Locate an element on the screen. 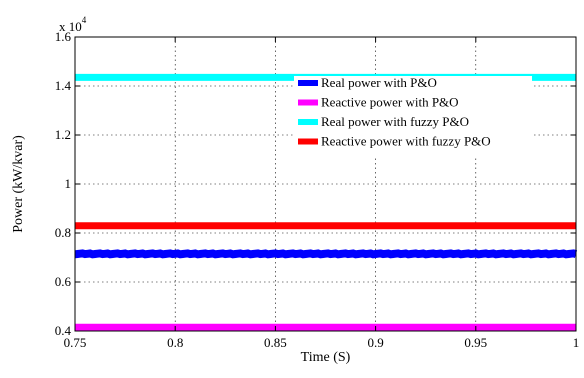  x-tick-label: 0.8 is located at coordinates (175, 342).